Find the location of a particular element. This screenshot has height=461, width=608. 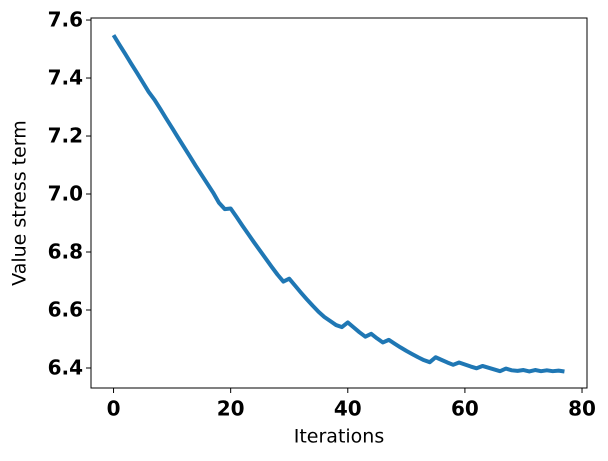

y-tick-label: 6.4 is located at coordinates (65, 367).